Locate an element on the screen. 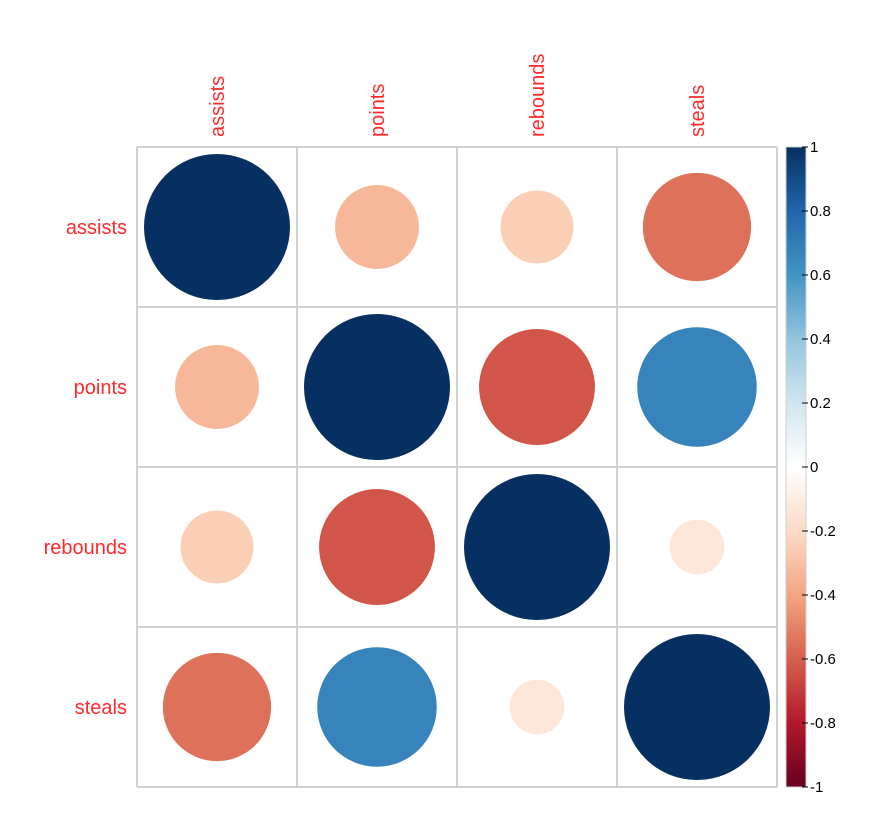 This screenshot has width=882, height=830. colorbar-tick-label: -0.2 is located at coordinates (823, 531).